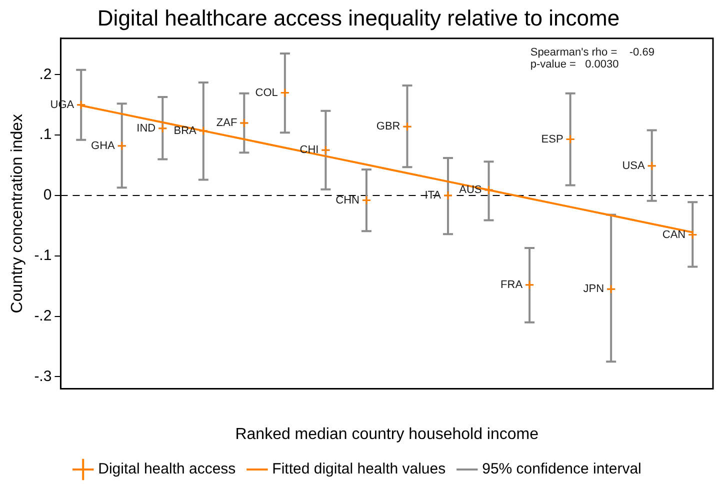 The height and width of the screenshot is (491, 719). What do you see at coordinates (348, 200) in the screenshot?
I see `data-label: CHN` at bounding box center [348, 200].